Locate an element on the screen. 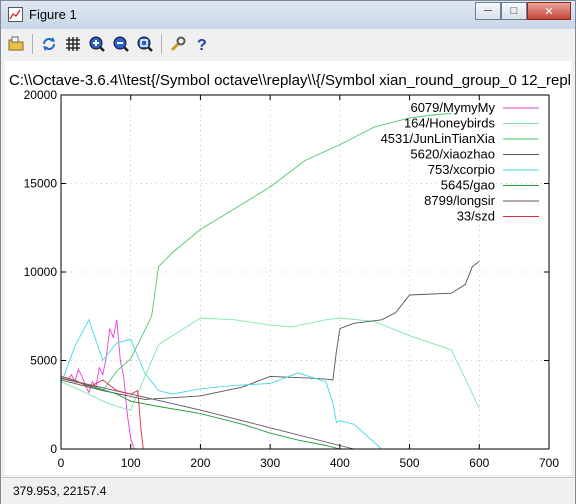  close-icon: ✕ is located at coordinates (549, 11).